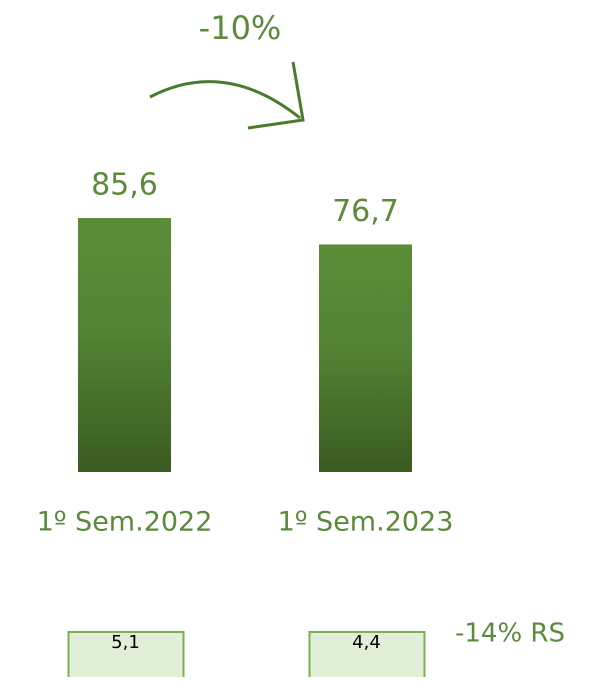  Describe the element at coordinates (125, 522) in the screenshot. I see `x-tick-label: 1º Sem.2022` at that location.